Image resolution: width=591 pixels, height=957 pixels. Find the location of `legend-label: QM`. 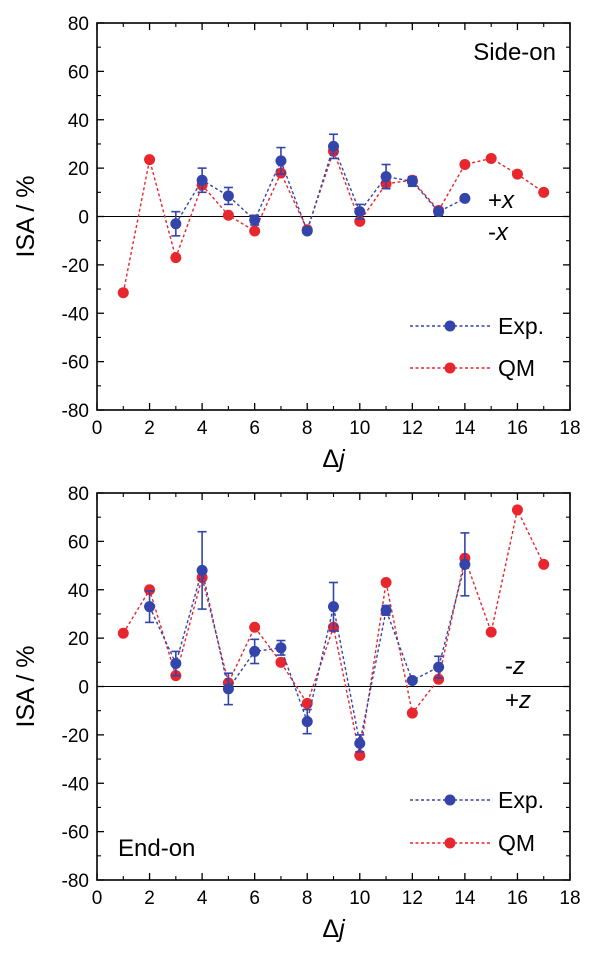

legend-label: QM is located at coordinates (516, 368).